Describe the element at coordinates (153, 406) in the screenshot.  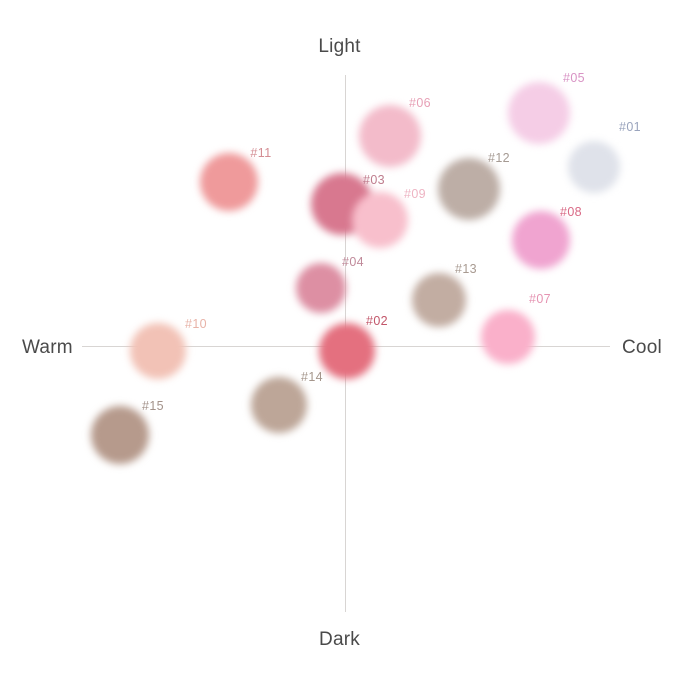
I see `swatch-label: #15` at that location.